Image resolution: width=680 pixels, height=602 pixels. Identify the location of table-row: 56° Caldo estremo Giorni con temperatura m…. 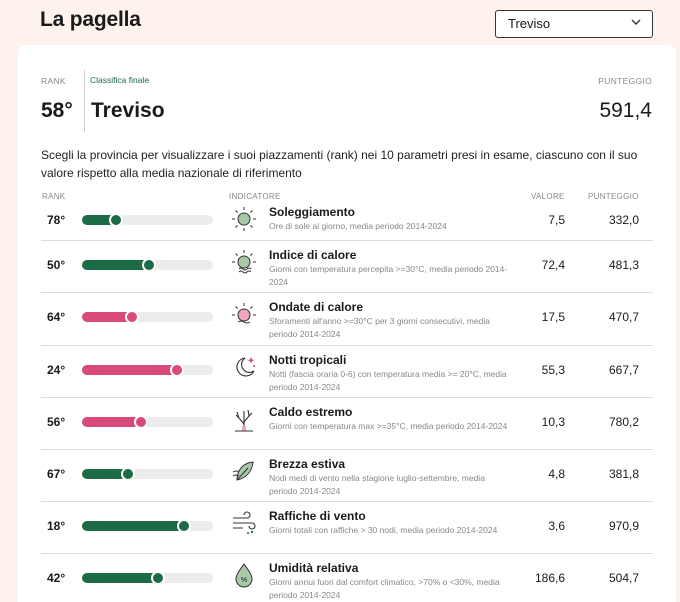
(347, 424).